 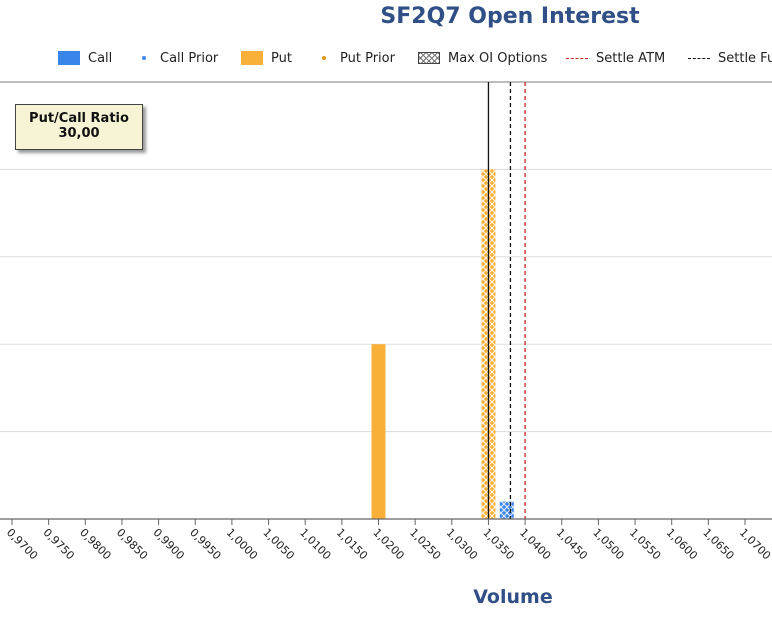 What do you see at coordinates (95, 544) in the screenshot?
I see `x-tick-label: 0,9800` at bounding box center [95, 544].